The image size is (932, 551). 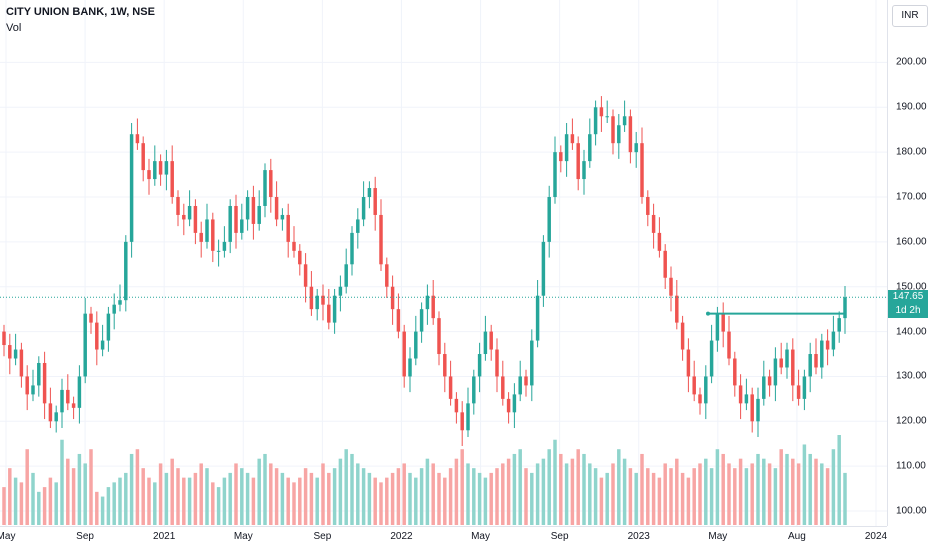 I want to click on price-tick-label: 110.00, so click(x=911, y=466).